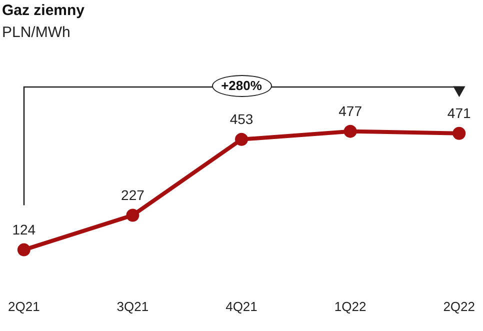 The image size is (483, 331). What do you see at coordinates (24, 230) in the screenshot?
I see `data-label: 124` at bounding box center [24, 230].